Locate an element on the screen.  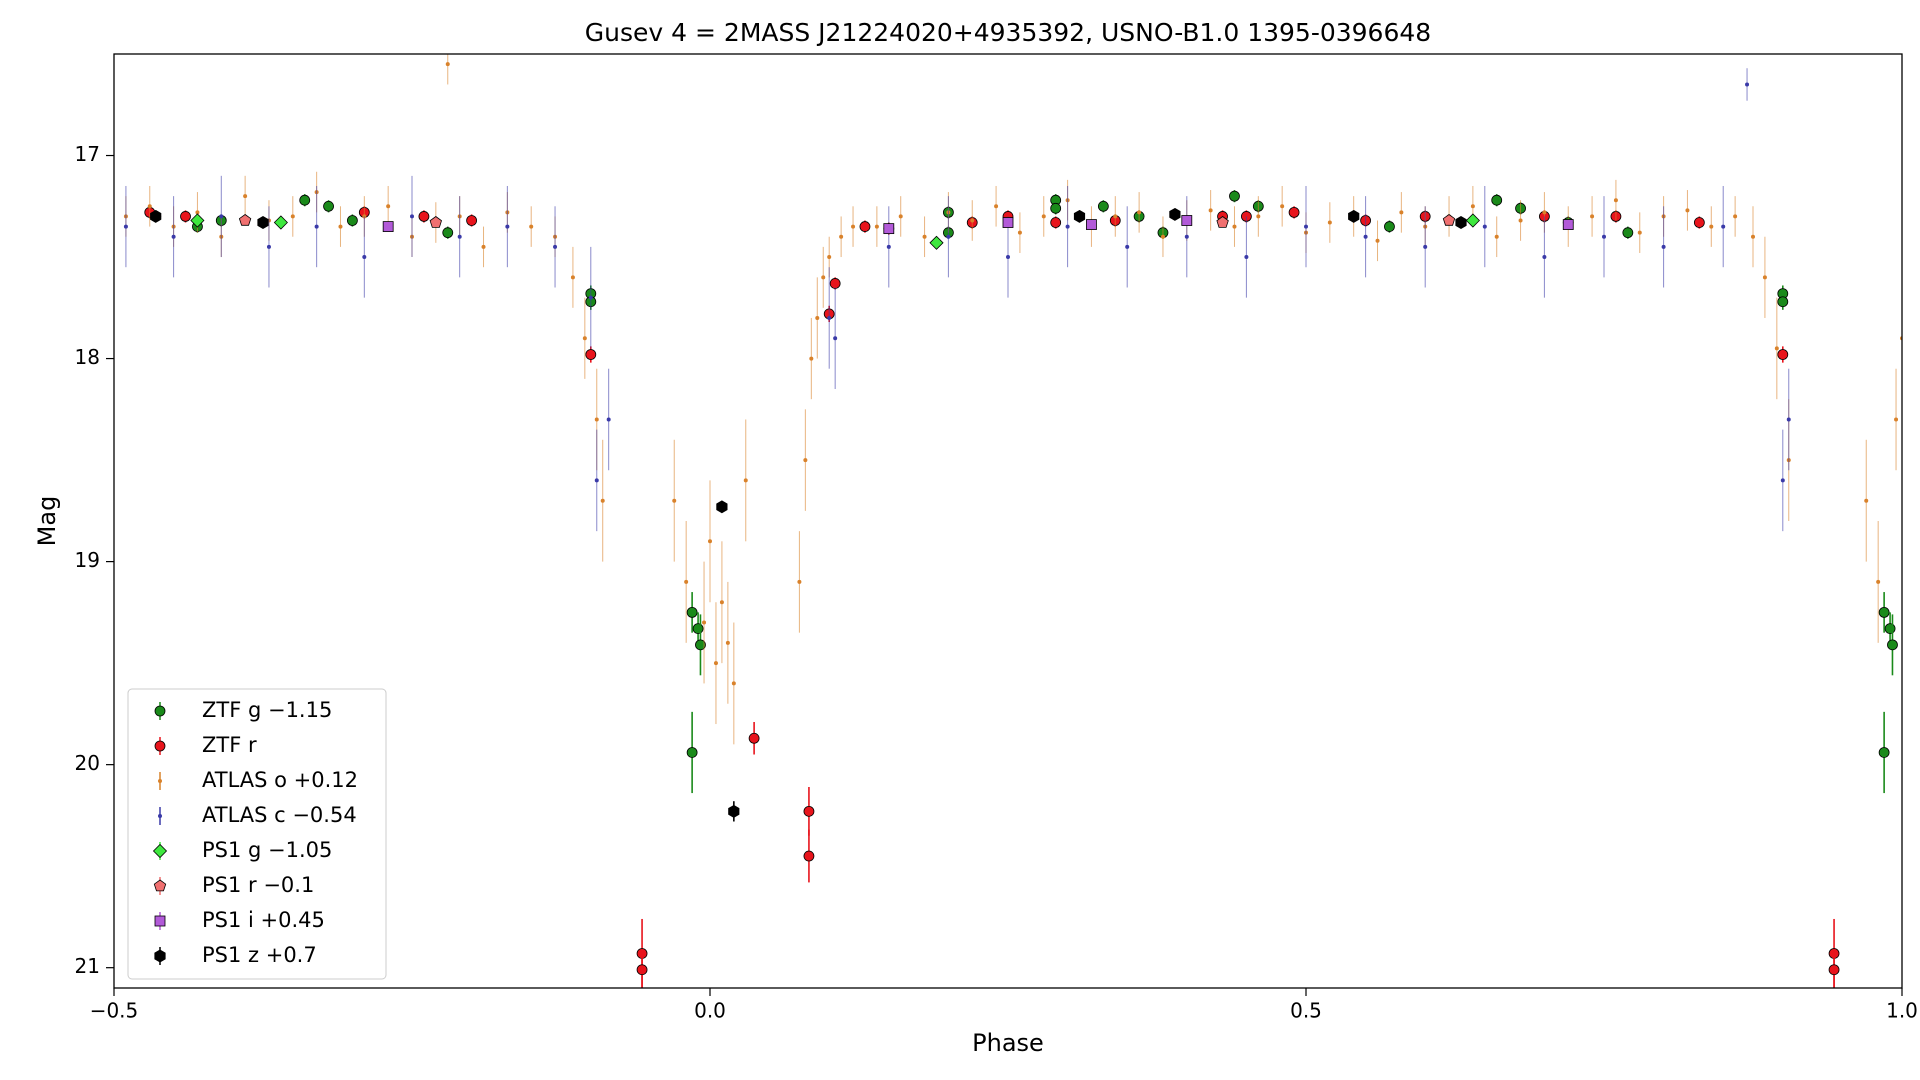
legend-label: PS1 i +0.45 is located at coordinates (263, 920).